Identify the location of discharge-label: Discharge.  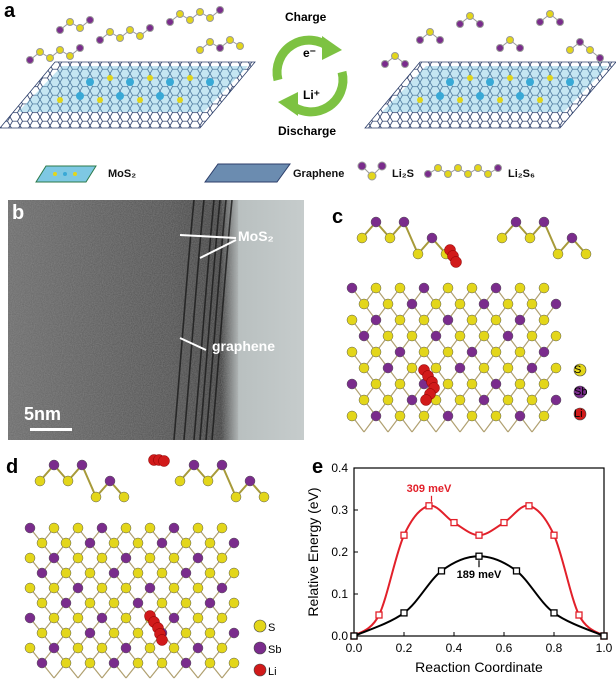
(307, 131).